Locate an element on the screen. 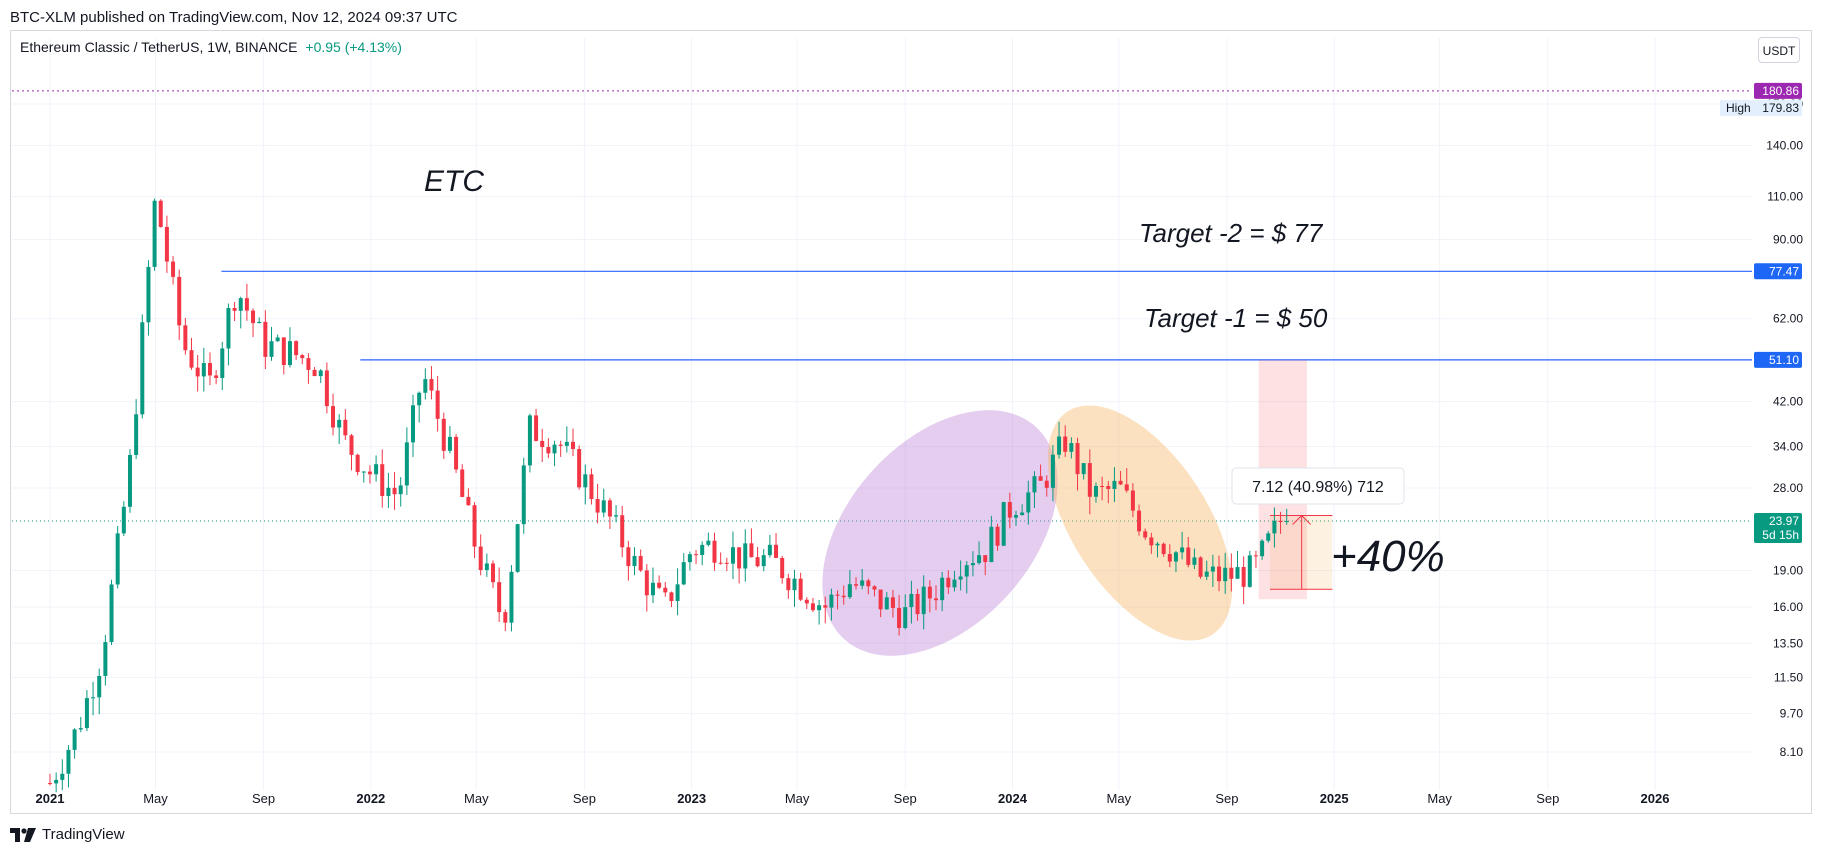 This screenshot has height=853, width=1824. price-label-high-top-bg is located at coordinates (1778, 90).